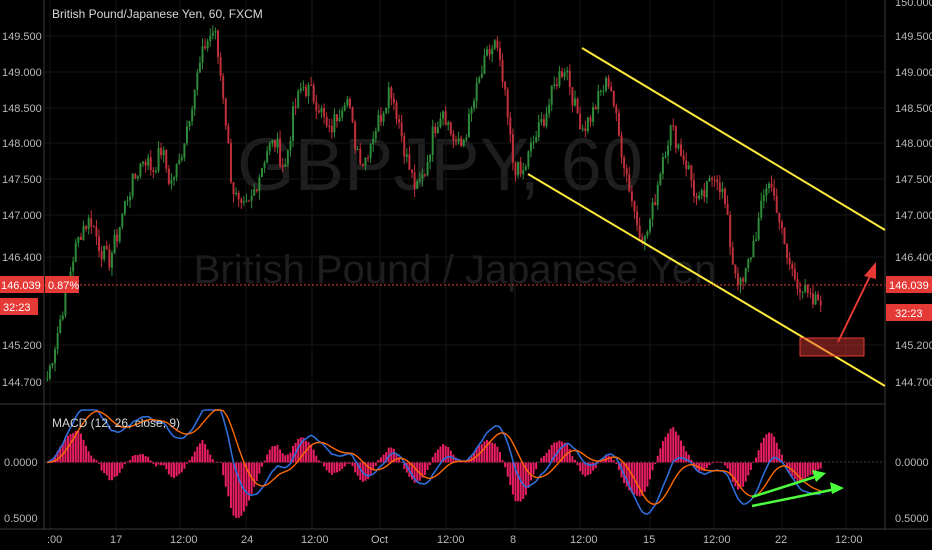 The image size is (932, 550). I want to click on current-price-tag: 146.039 32:23, so click(909, 298).